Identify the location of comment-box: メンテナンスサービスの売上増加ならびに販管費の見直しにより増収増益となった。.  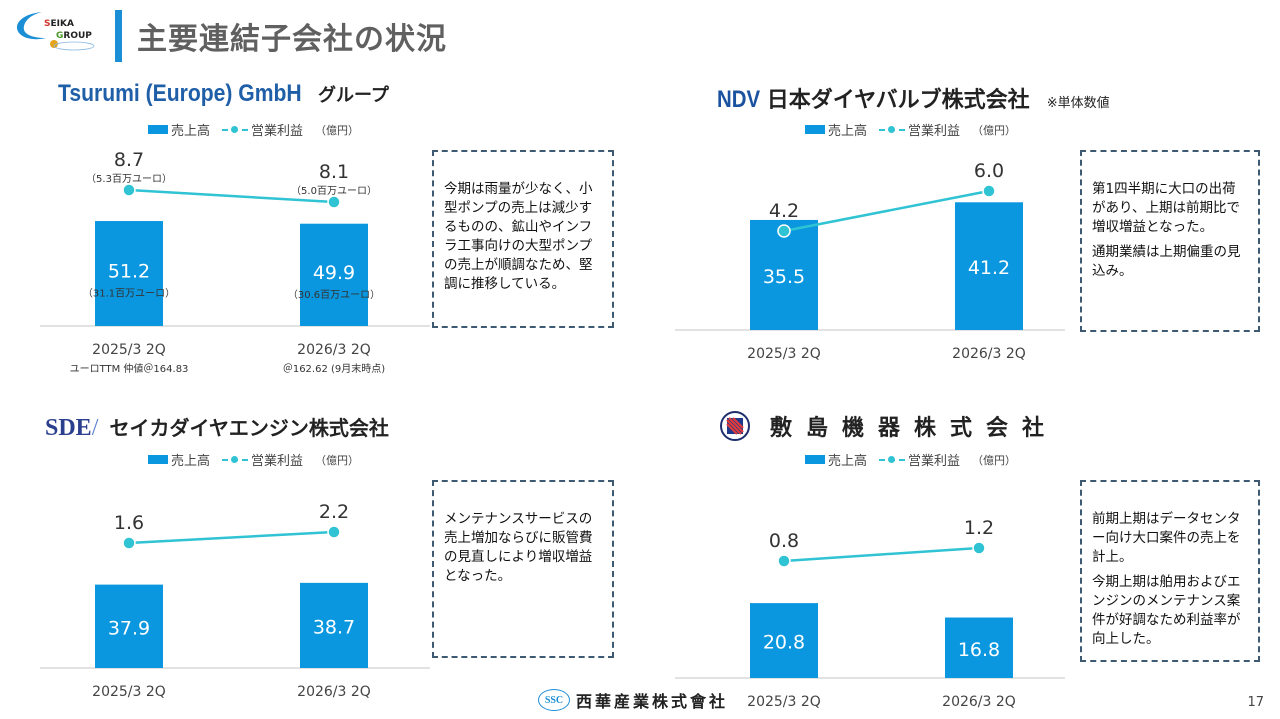
(523, 569).